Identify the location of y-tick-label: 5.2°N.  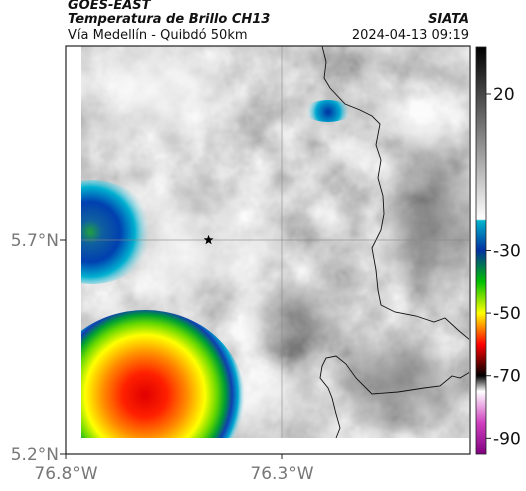
(35, 455).